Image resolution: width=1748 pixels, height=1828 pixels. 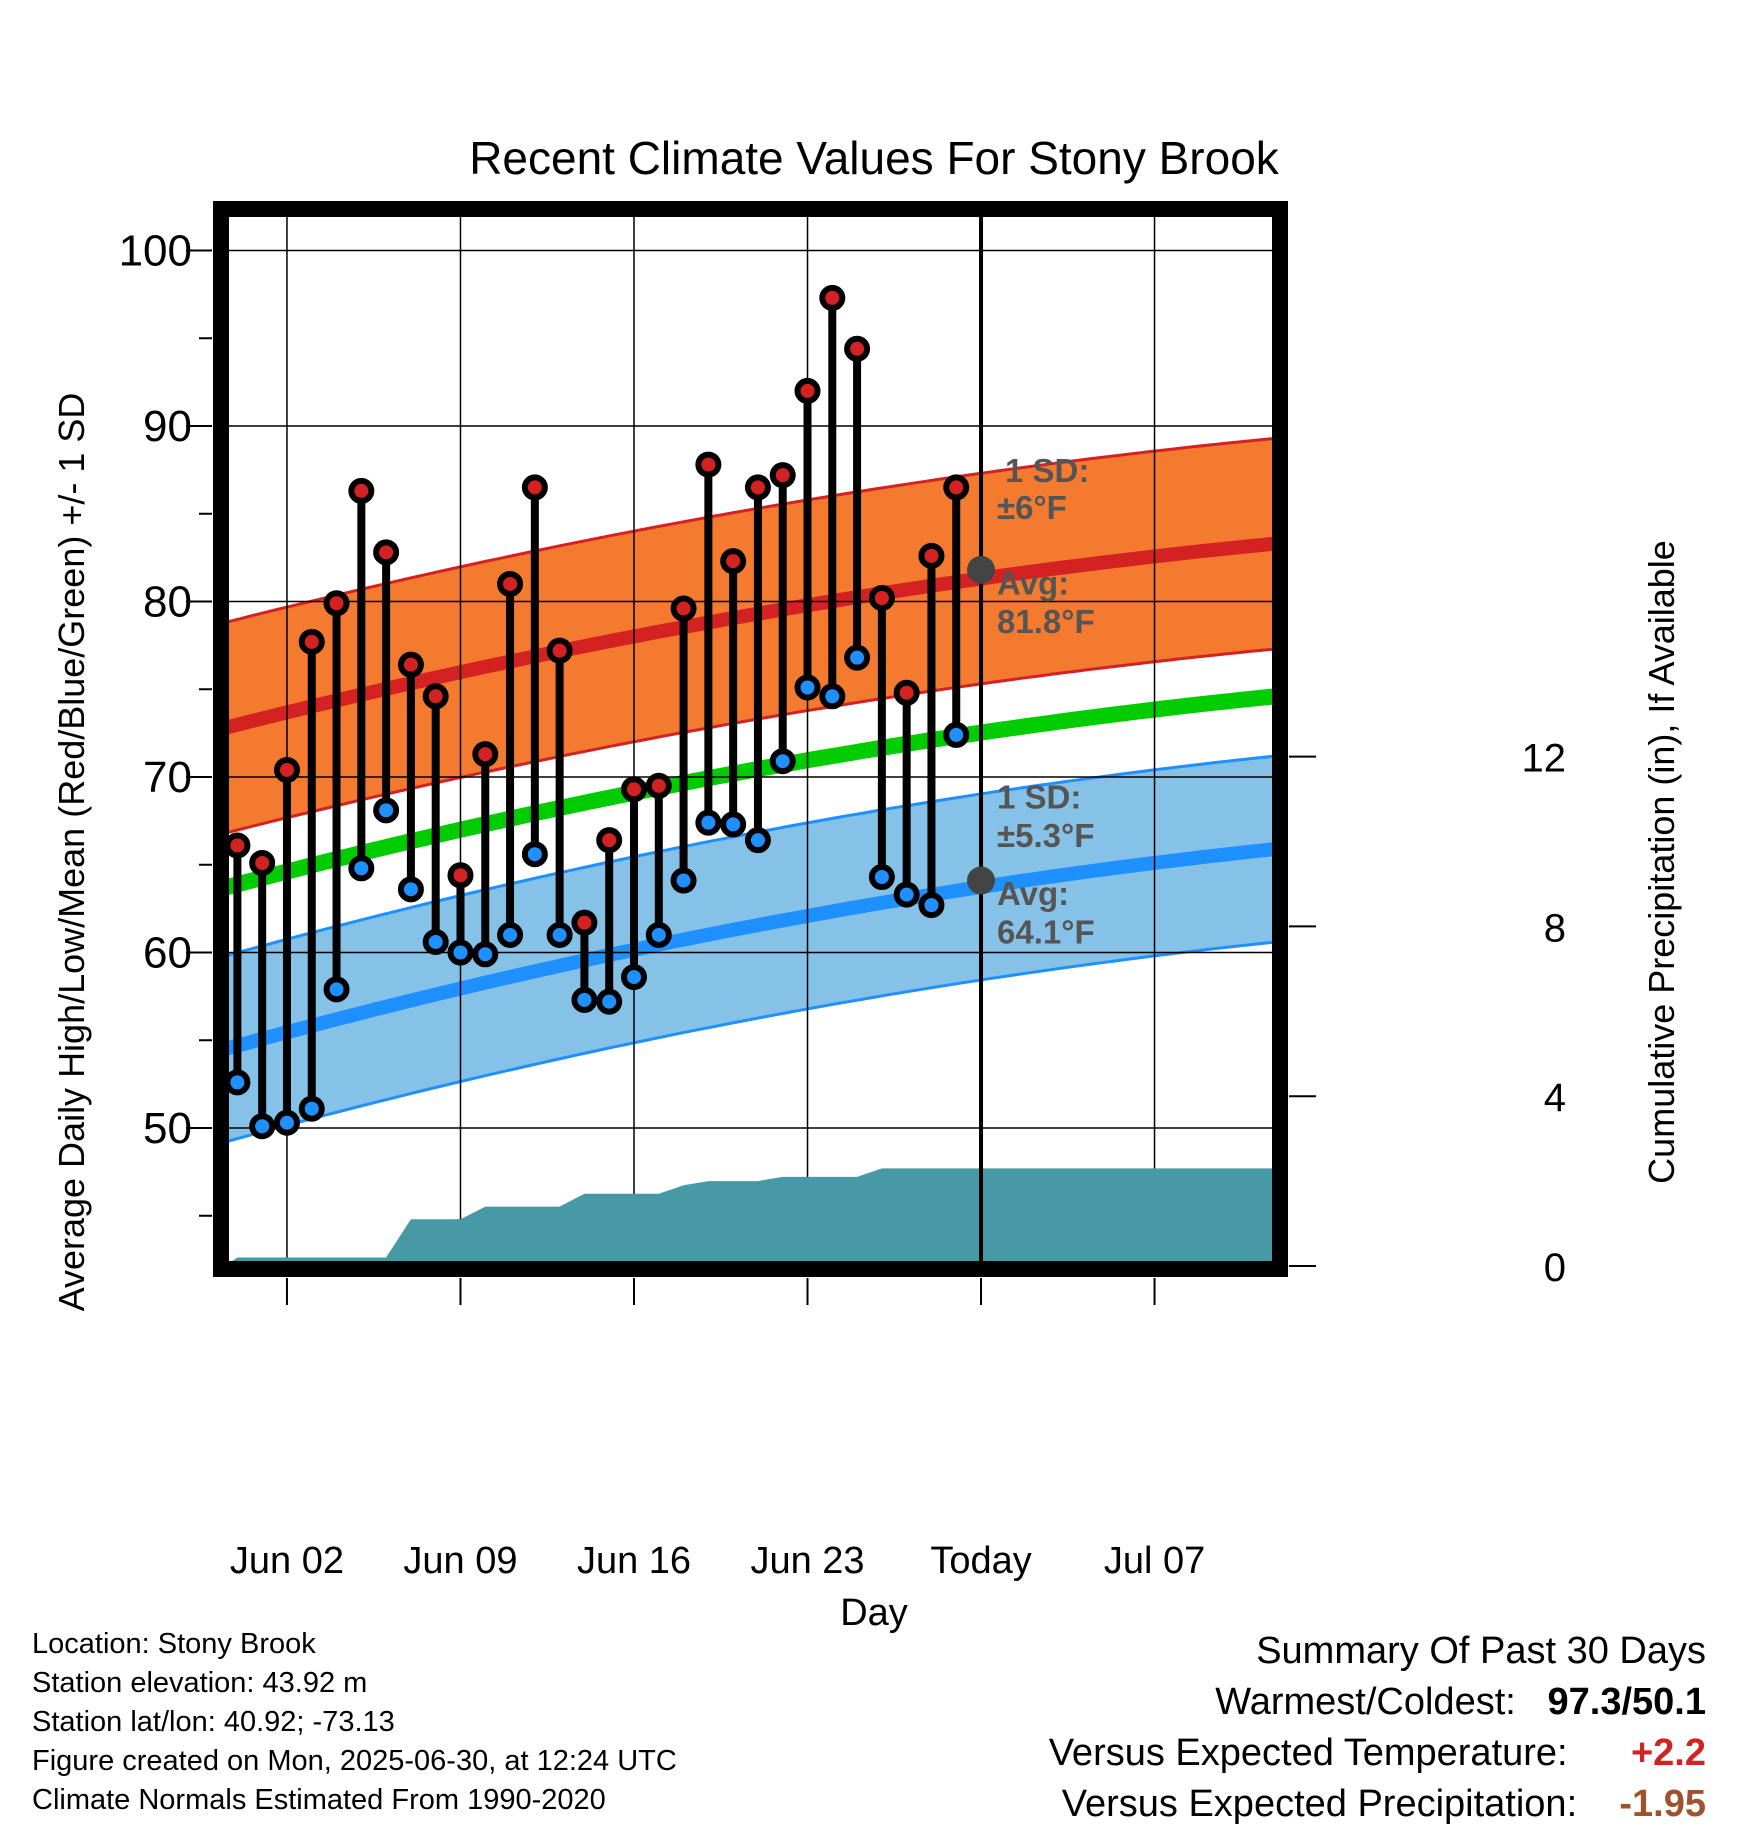 What do you see at coordinates (981, 569) in the screenshot?
I see `today-high-avg-marker` at bounding box center [981, 569].